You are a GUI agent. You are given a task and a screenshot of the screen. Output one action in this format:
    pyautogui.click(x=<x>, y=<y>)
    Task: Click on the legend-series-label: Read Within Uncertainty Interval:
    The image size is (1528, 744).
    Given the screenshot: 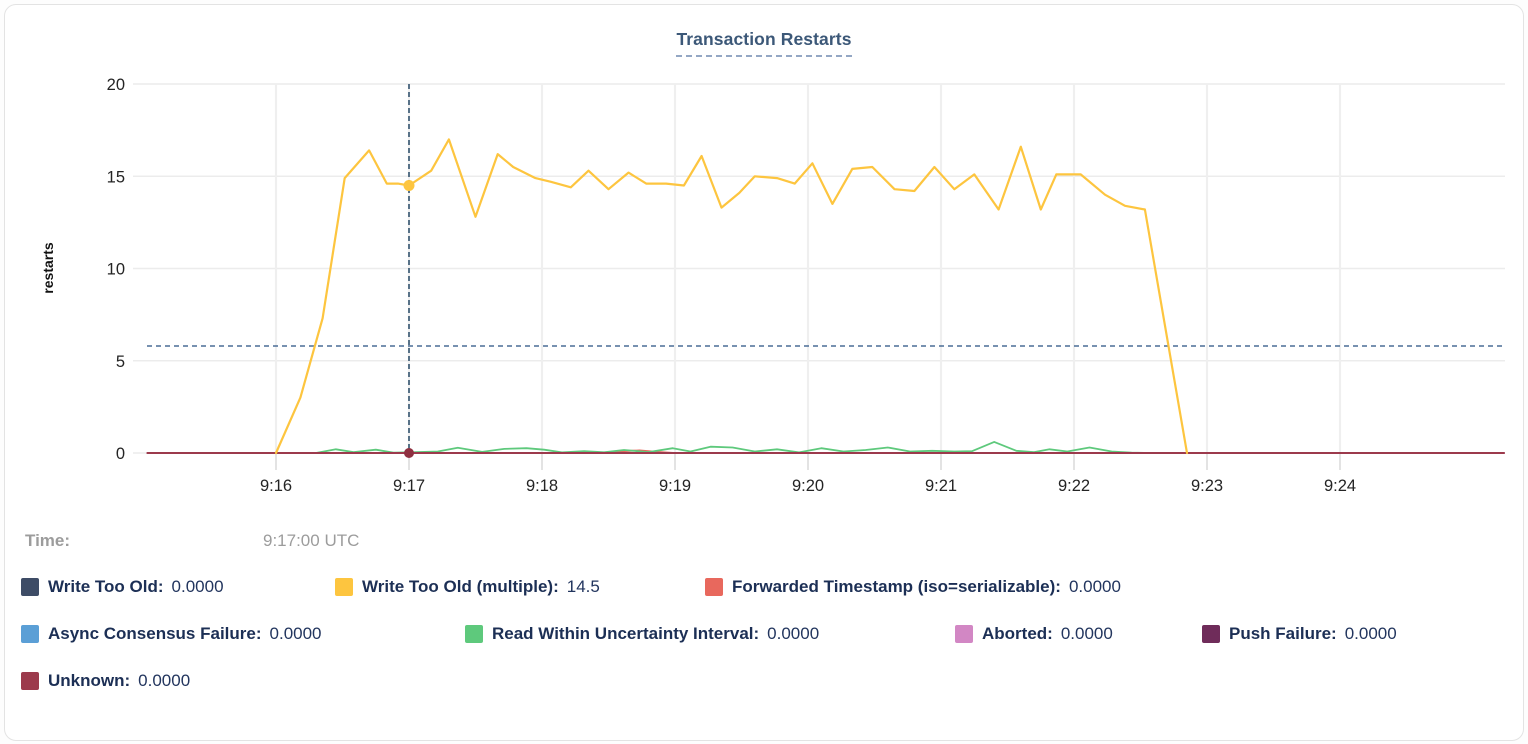 What is the action you would take?
    pyautogui.click(x=626, y=633)
    